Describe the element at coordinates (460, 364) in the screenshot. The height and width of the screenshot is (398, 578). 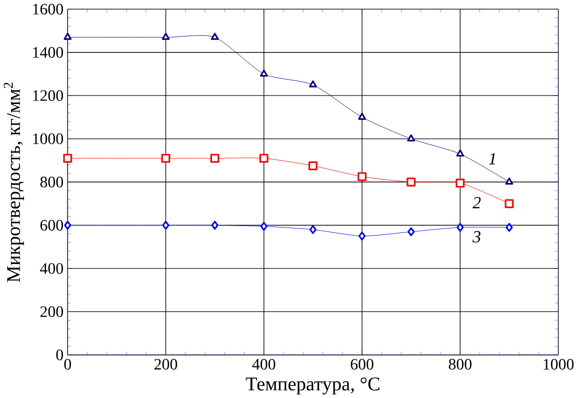
I see `x-tick-label: 800` at that location.